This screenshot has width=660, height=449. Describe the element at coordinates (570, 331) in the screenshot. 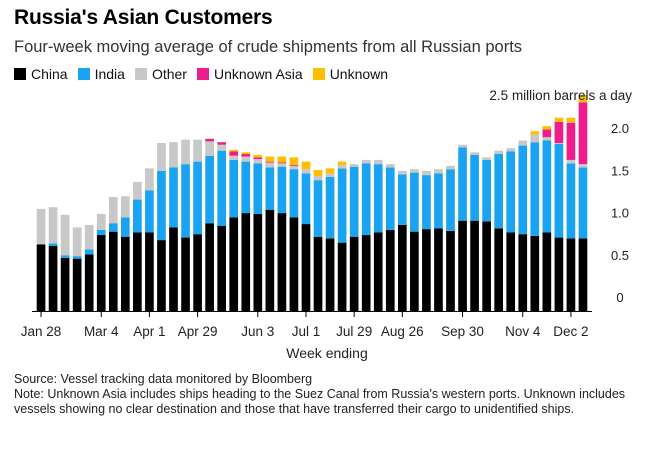

I see `x-tick-label-10: Dec 2` at that location.